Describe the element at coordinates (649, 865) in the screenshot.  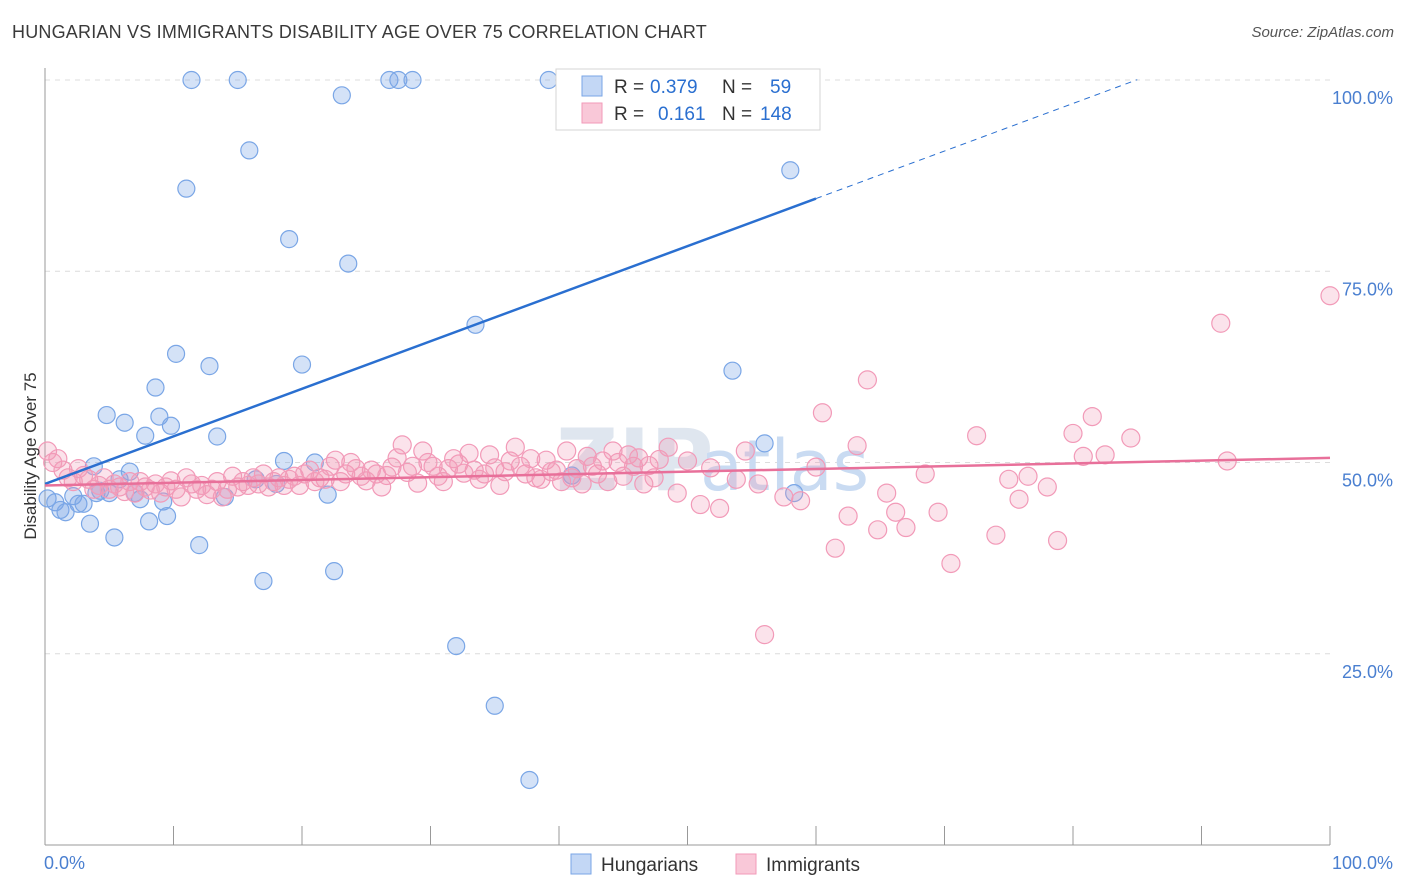
I see `bottom-legend-label-hungarians: Hungarians` at that location.